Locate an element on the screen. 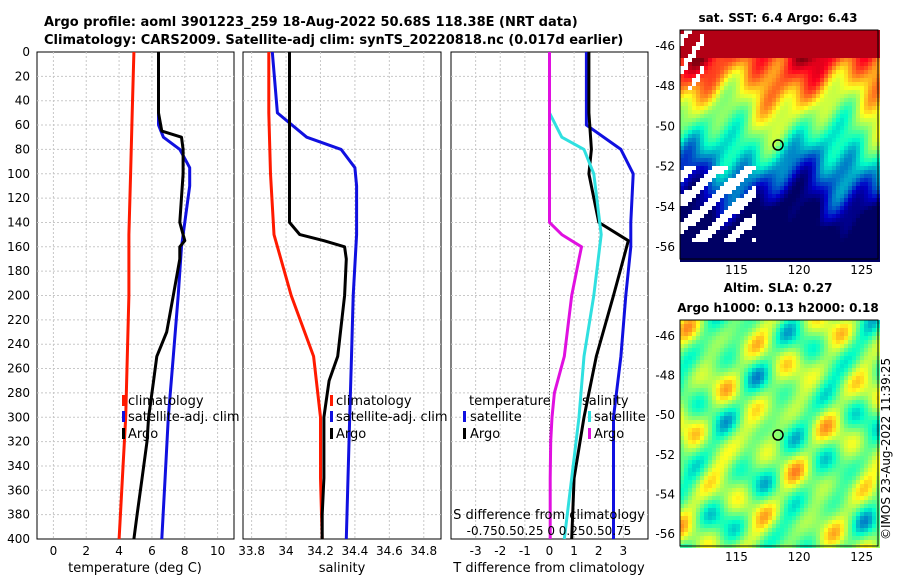 The width and height of the screenshot is (900, 580). y-tick-label: 240 is located at coordinates (18, 344).